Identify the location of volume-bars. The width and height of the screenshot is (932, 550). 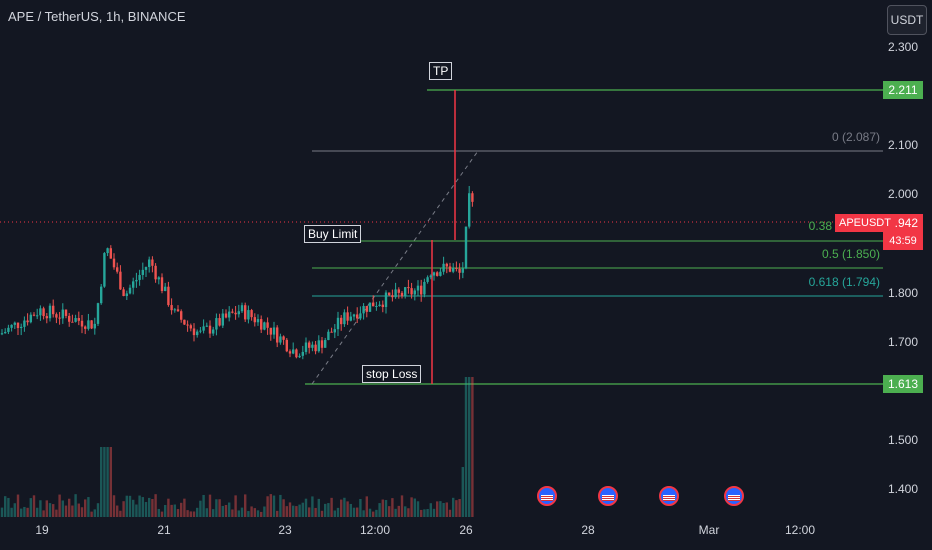
(237, 447).